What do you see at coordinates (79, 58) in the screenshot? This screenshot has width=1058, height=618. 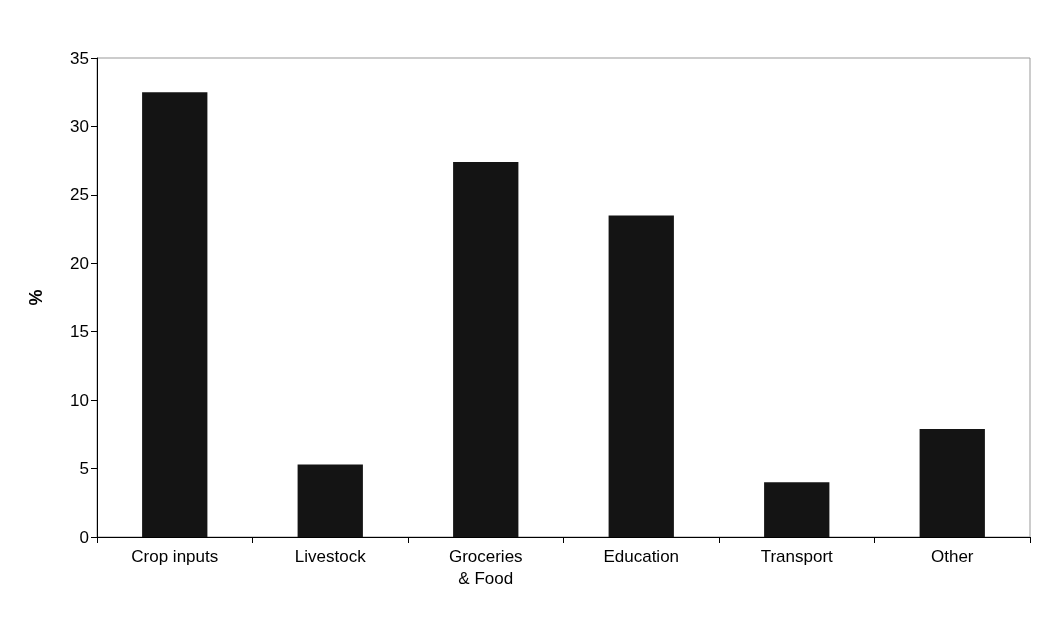 I see `y-tick-label: 35` at bounding box center [79, 58].